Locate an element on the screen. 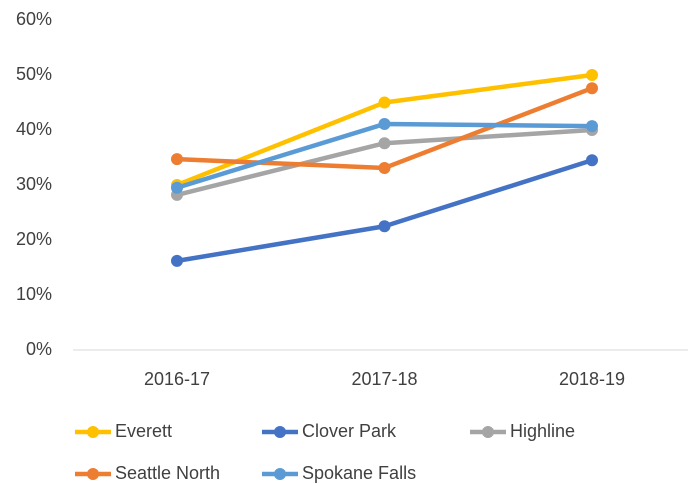  x-tick-label: 2017-18 is located at coordinates (384, 379).